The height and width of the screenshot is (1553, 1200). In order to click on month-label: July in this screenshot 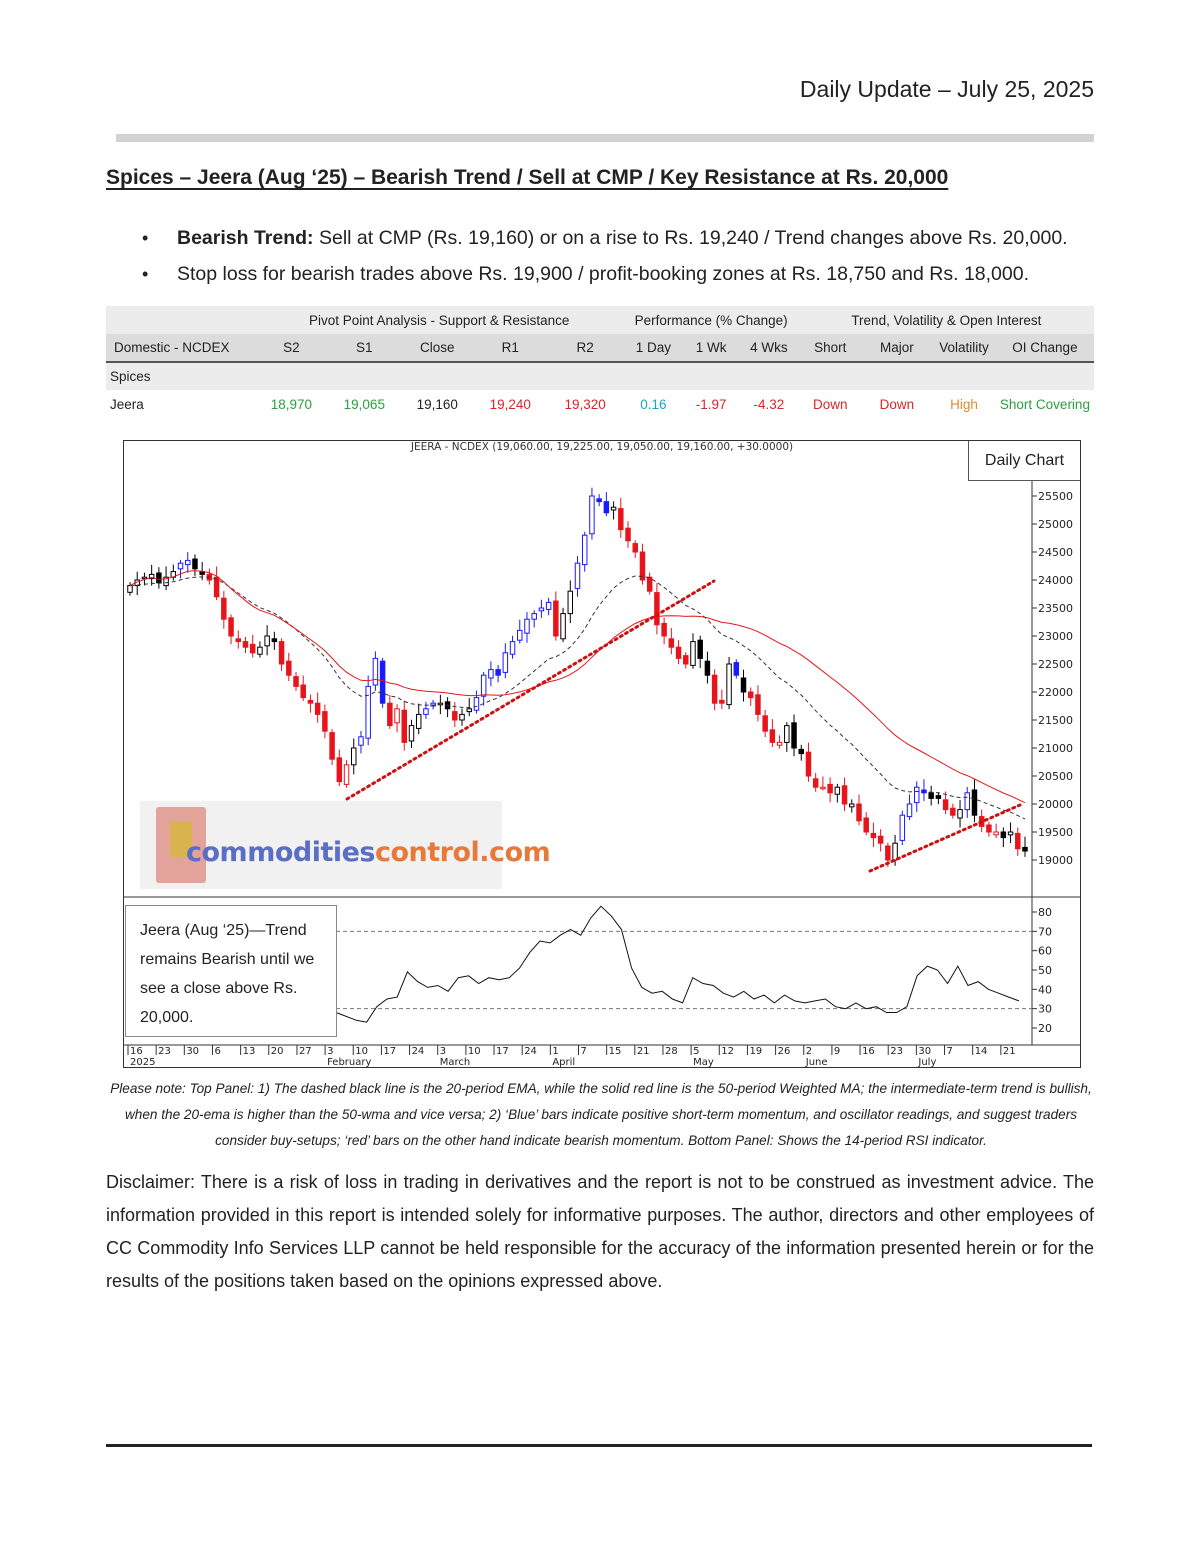, I will do `click(926, 1062)`.